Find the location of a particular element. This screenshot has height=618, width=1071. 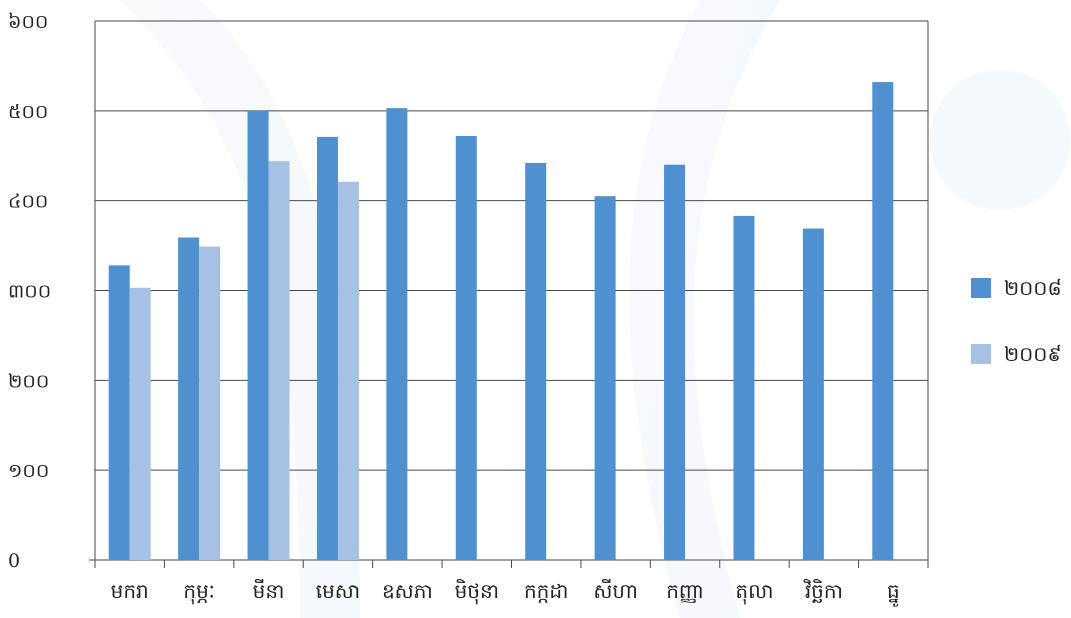

y-tick-label: ១០០ is located at coordinates (28, 471).